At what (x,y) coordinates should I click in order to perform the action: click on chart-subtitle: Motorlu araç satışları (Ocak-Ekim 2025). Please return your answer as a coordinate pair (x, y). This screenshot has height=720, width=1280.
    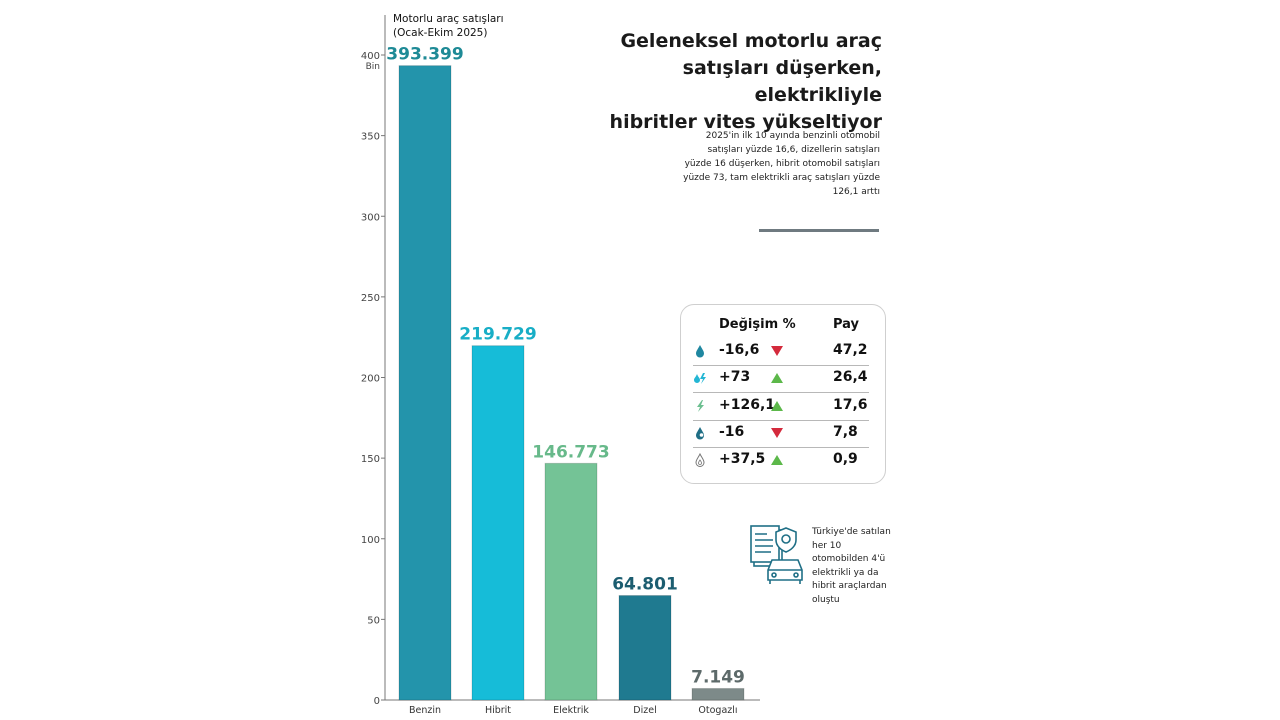
    Looking at the image, I should click on (448, 26).